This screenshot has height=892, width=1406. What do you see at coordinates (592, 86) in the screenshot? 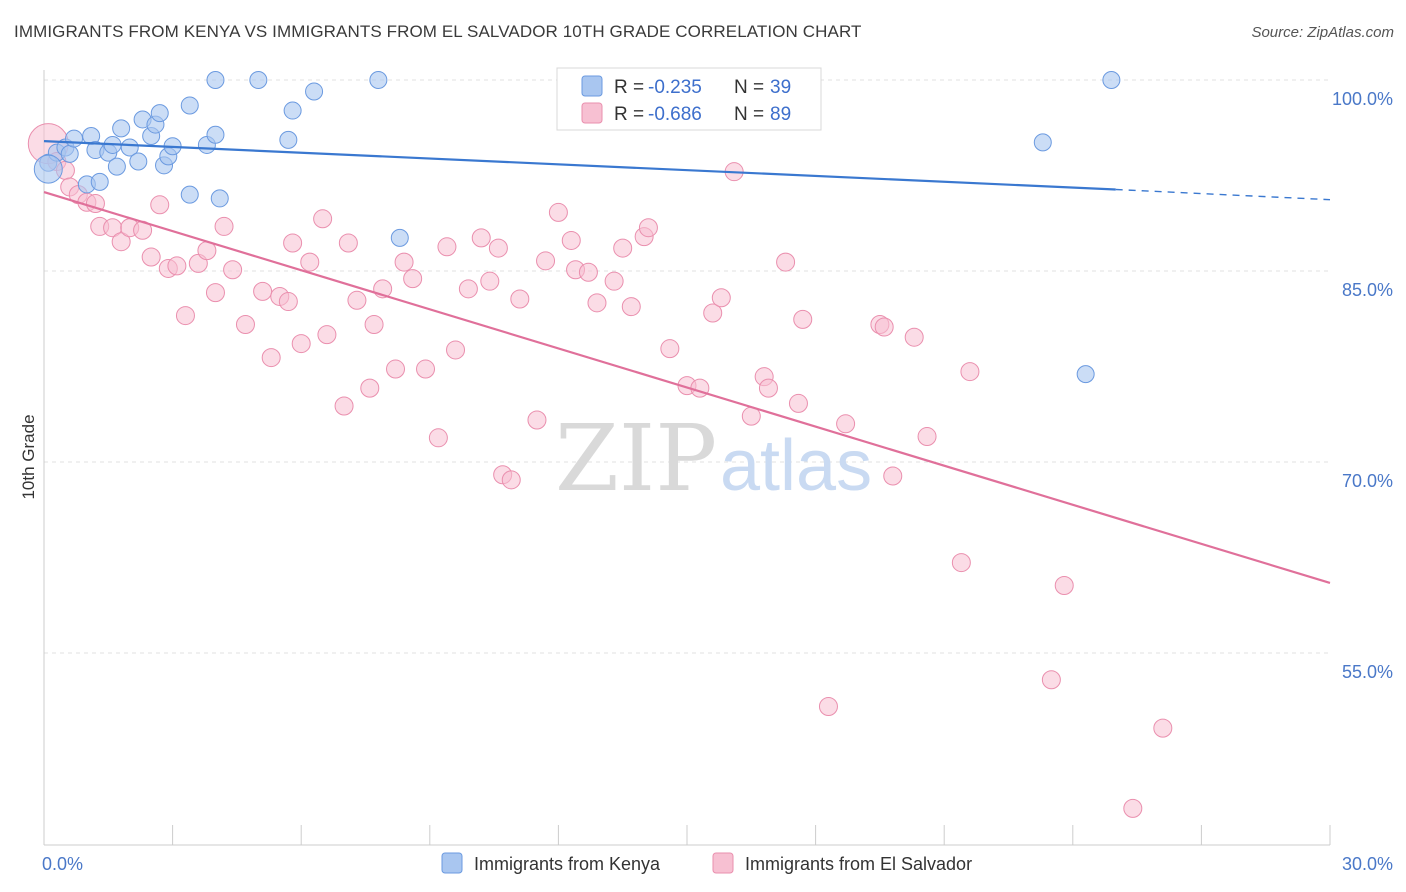
I see `legend-swatch-kenya` at bounding box center [592, 86].